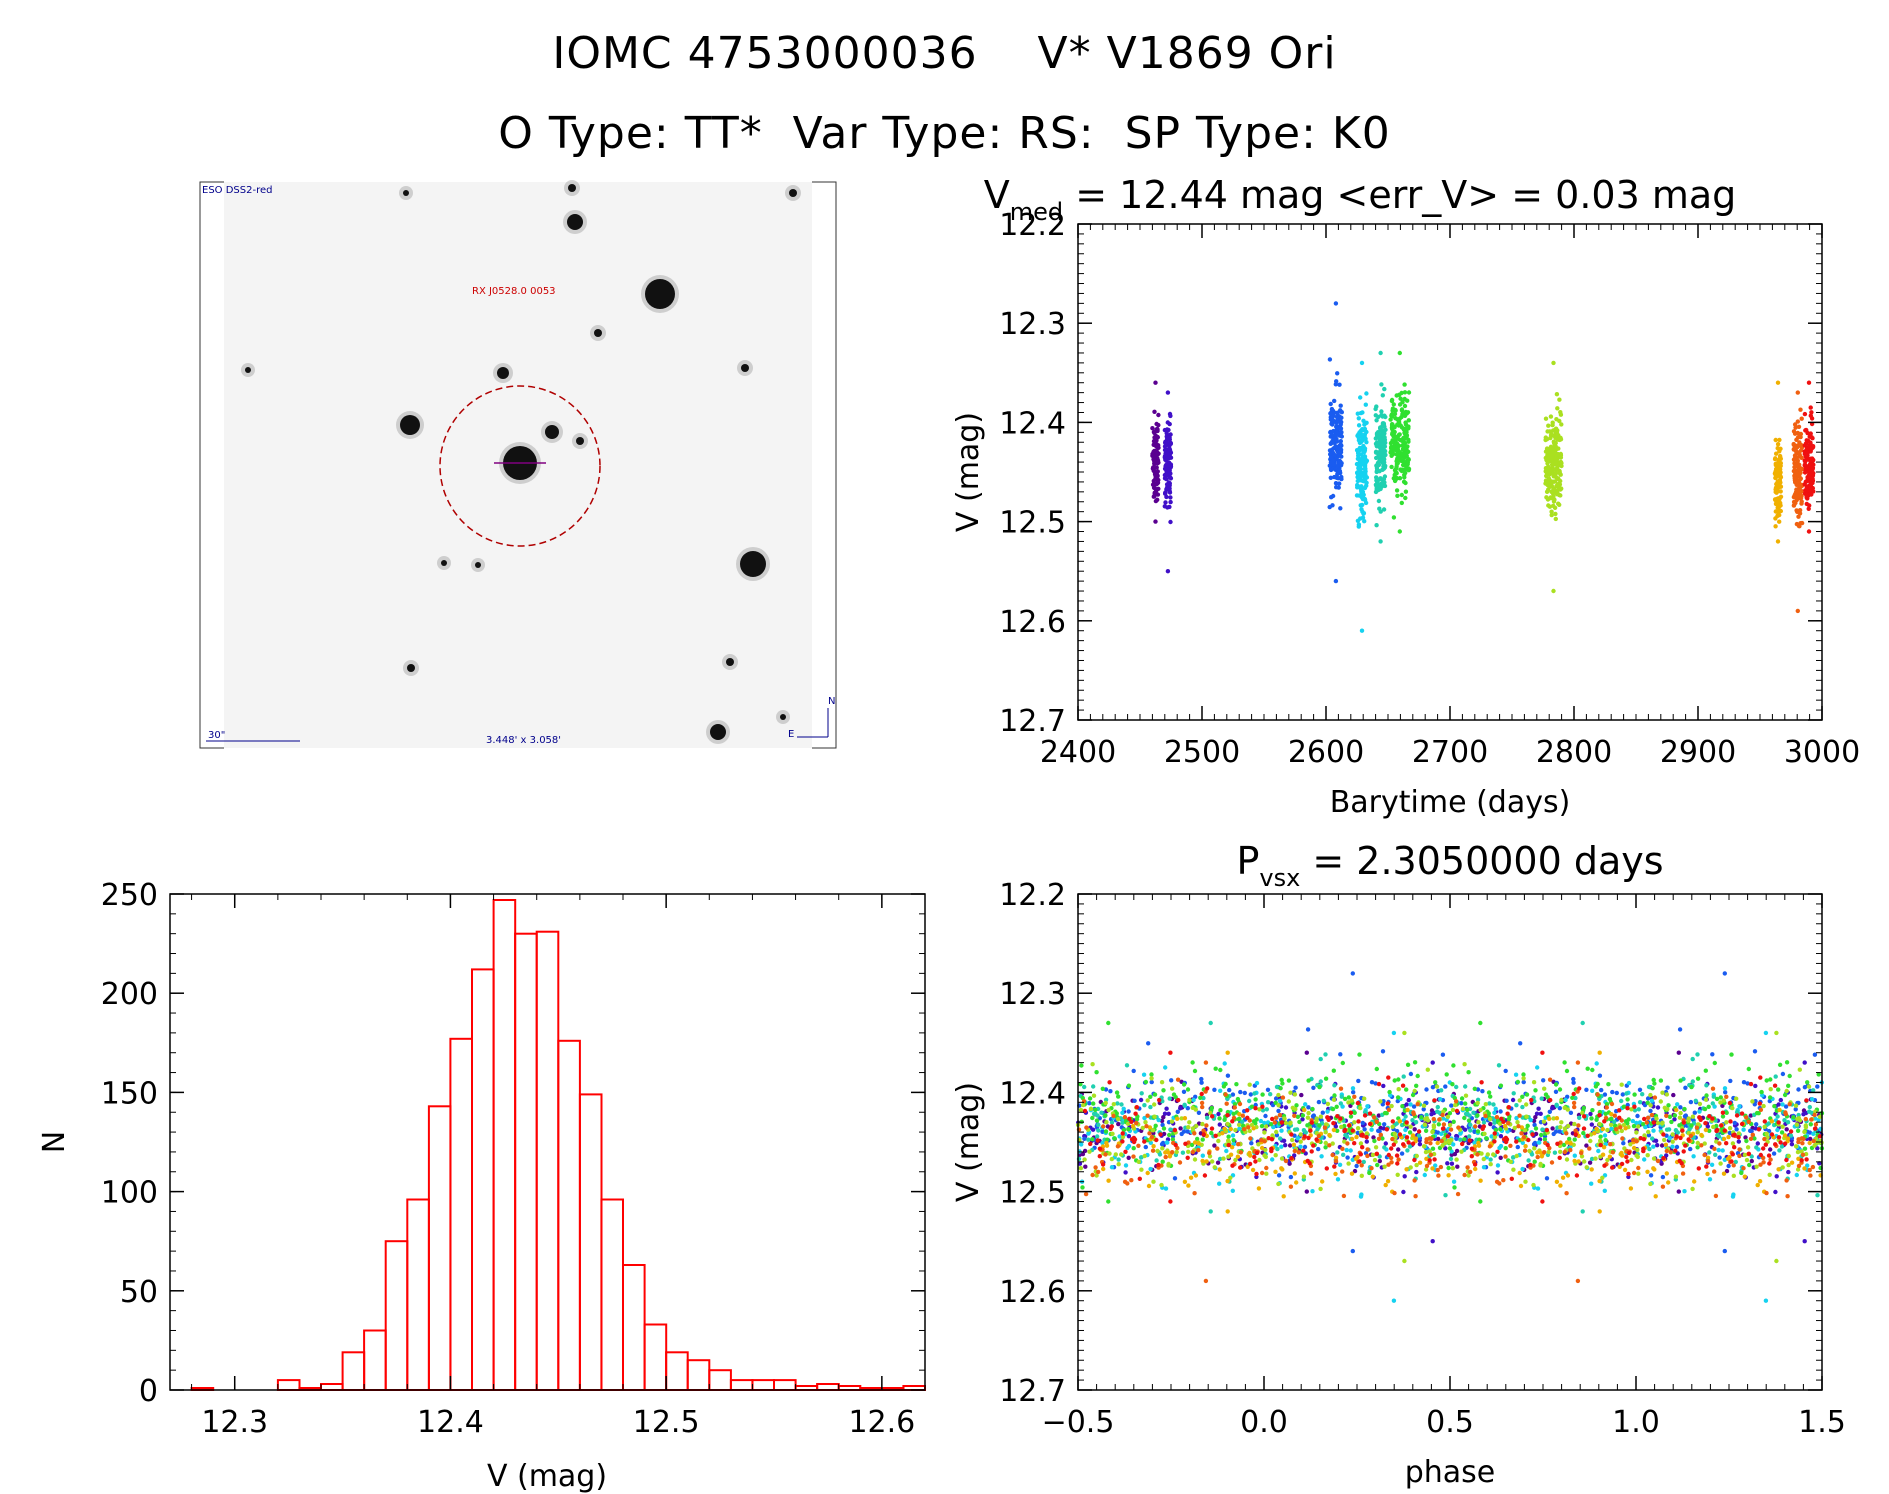 The height and width of the screenshot is (1494, 1889). What do you see at coordinates (1032, 994) in the screenshot?
I see `y-tick-label: 12.3` at bounding box center [1032, 994].